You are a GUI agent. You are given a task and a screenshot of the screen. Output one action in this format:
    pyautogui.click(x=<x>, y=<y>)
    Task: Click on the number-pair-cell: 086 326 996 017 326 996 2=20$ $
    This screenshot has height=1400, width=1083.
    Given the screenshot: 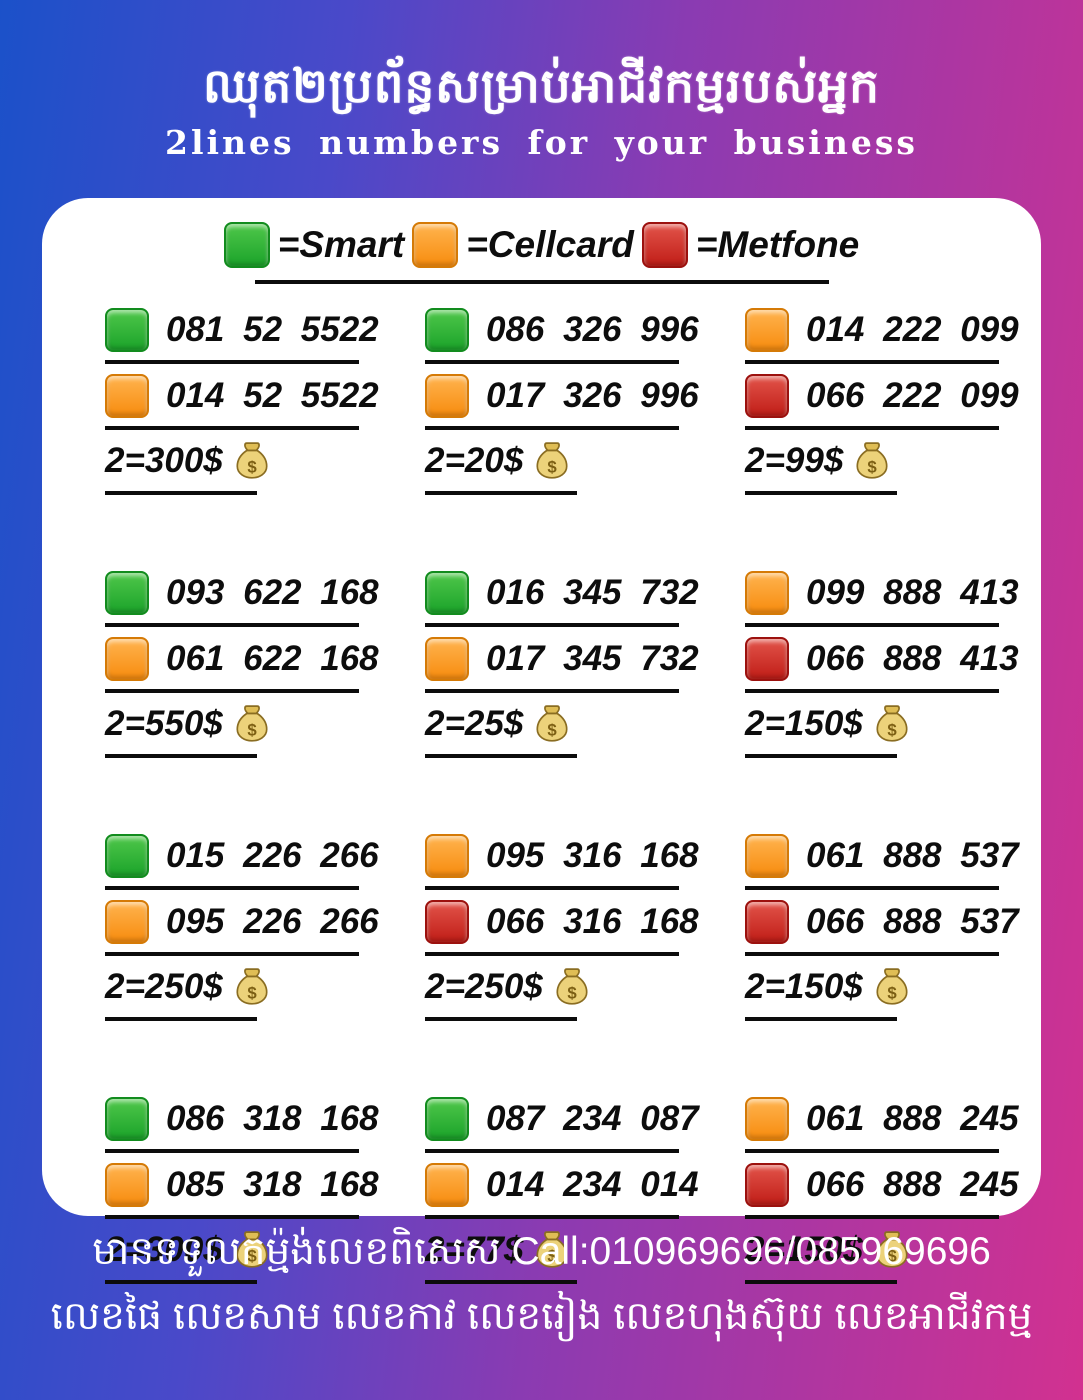 What is the action you would take?
    pyautogui.click(x=575, y=404)
    